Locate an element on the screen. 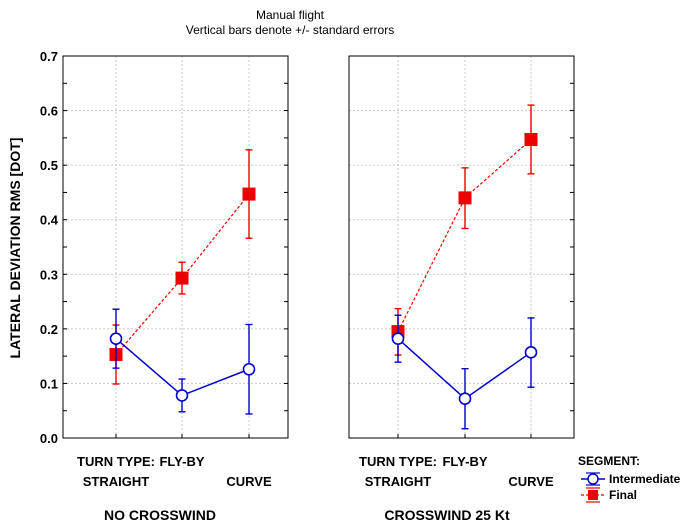 This screenshot has width=696, height=524. legend: SEGMENT: Intermediate Final is located at coordinates (629, 478).